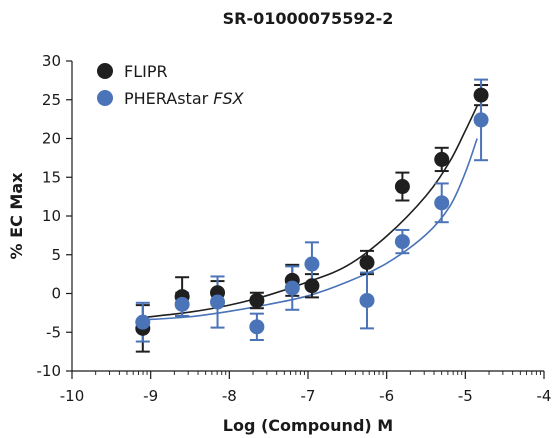 The image size is (559, 438). I want to click on x-axis-ticks: -10 -9 -8 -7 -6 -5 -4, so click(306, 388).